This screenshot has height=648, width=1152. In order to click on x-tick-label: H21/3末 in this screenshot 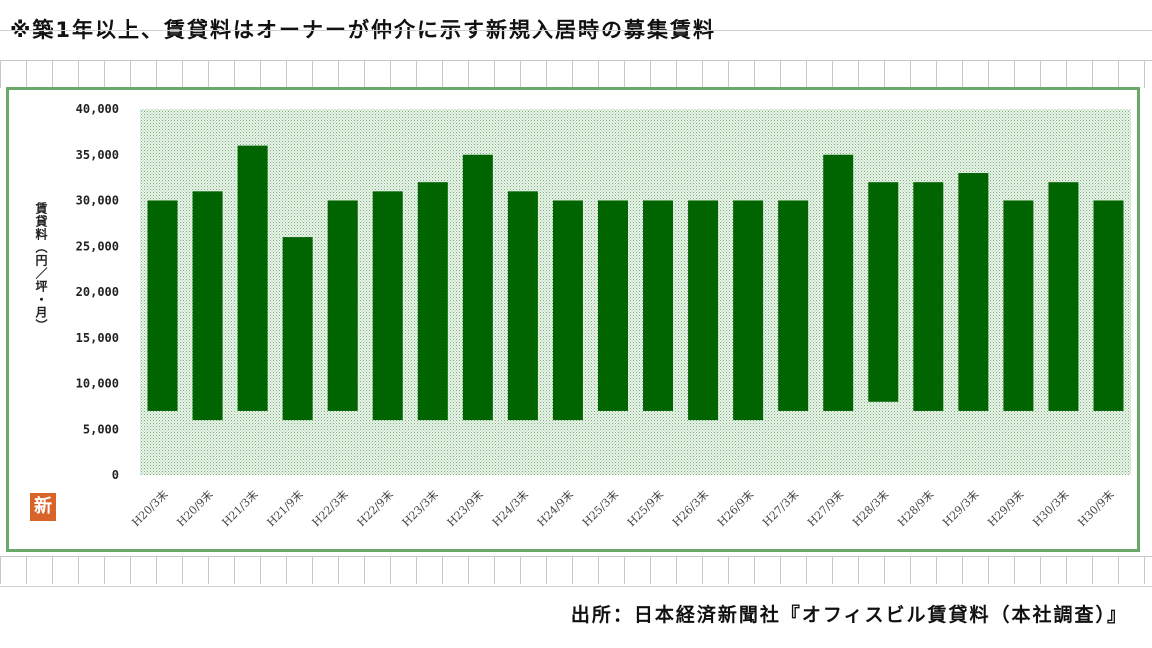, I will do `click(240, 508)`.